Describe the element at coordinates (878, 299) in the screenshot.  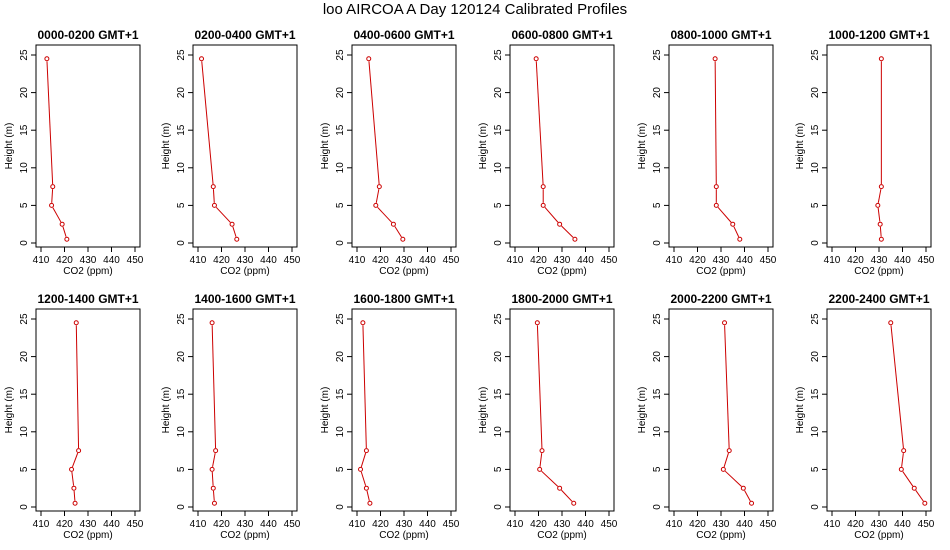
I see `panel-title: 2200-2400 GMT+1` at that location.